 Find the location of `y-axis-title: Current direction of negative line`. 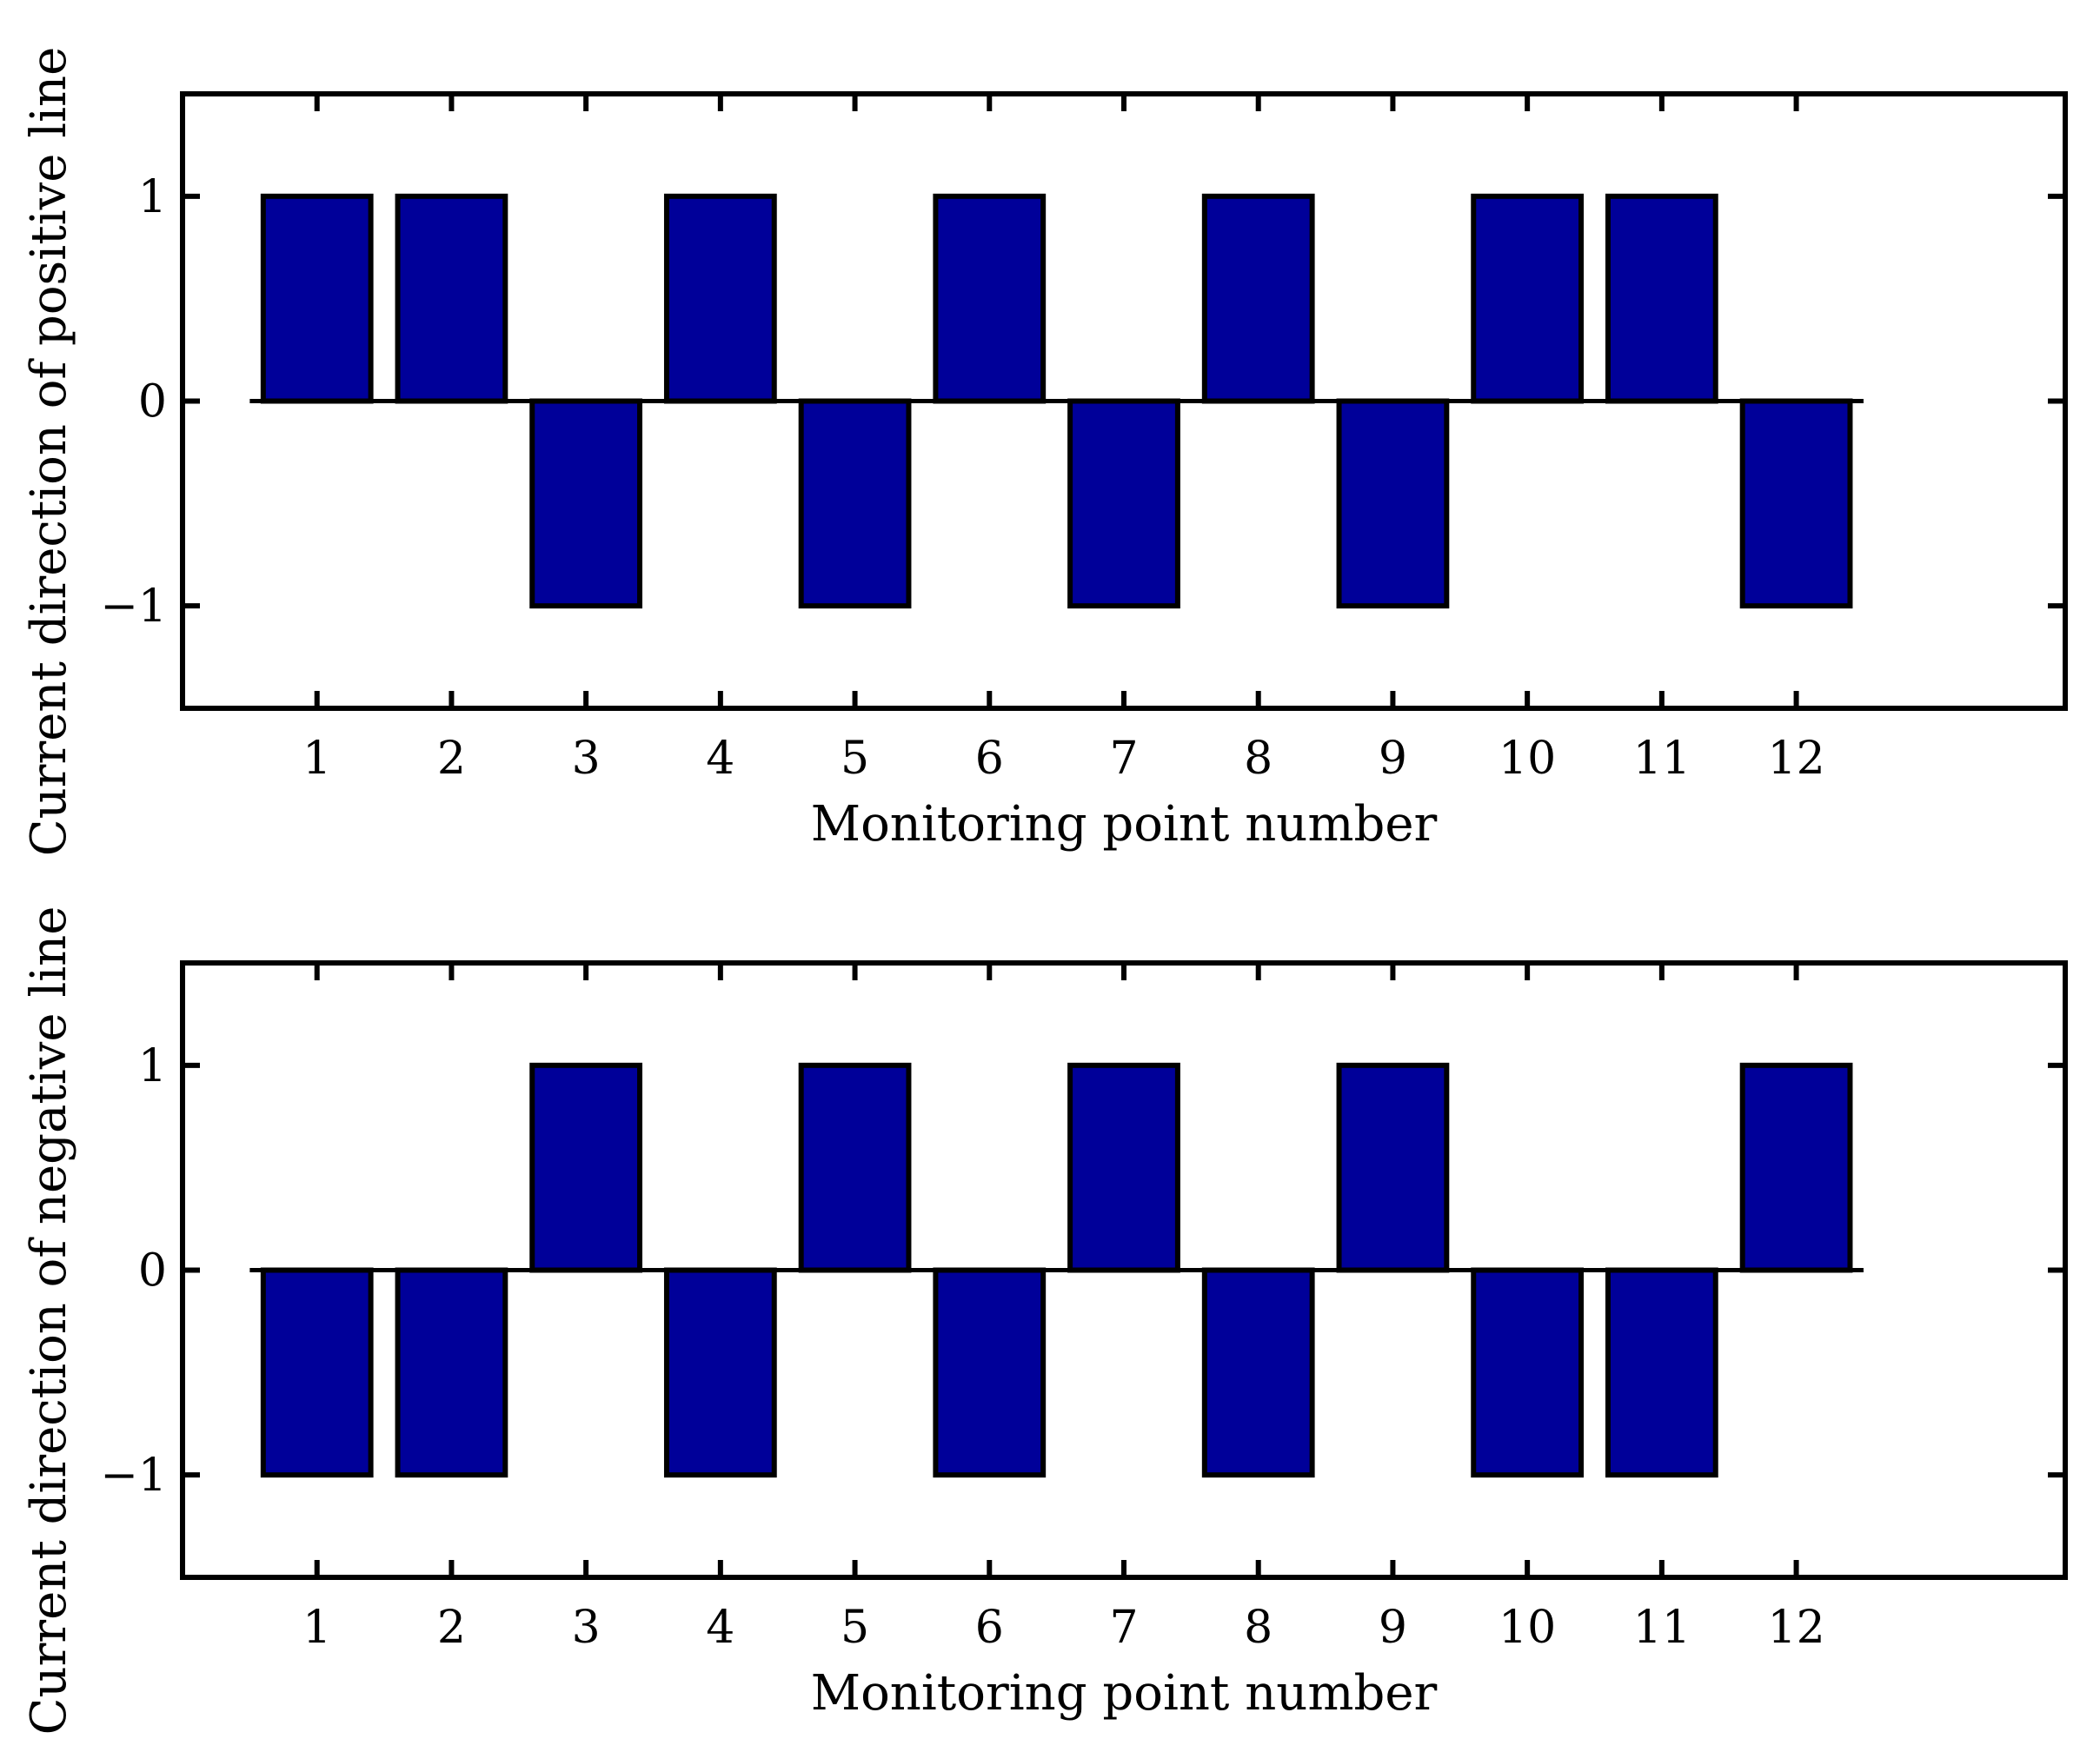

y-axis-title: Current direction of negative line is located at coordinates (49, 1321).